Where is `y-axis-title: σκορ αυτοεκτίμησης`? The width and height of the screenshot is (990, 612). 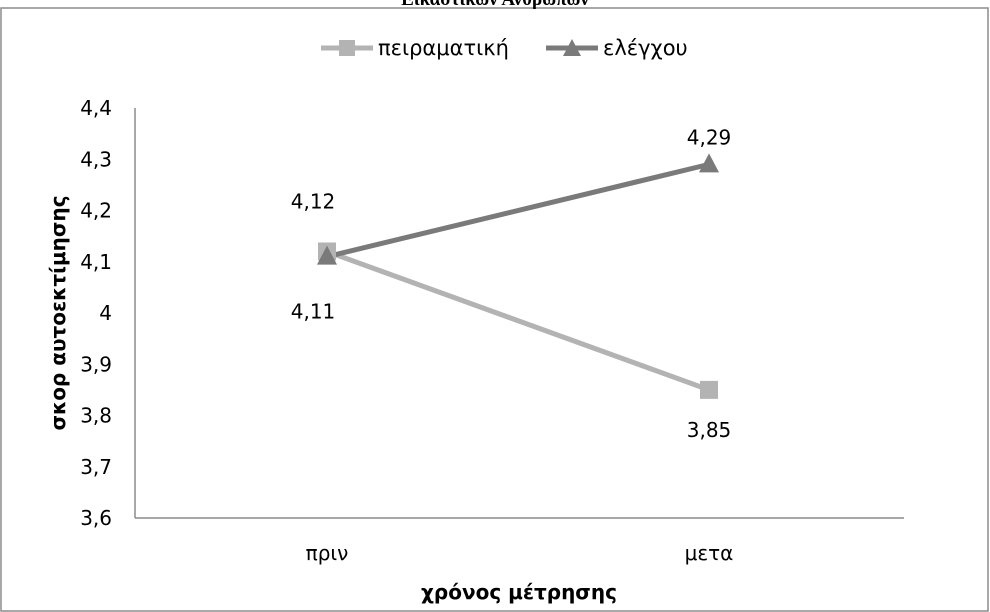 y-axis-title: σκορ αυτοεκτίμησης is located at coordinates (58, 312).